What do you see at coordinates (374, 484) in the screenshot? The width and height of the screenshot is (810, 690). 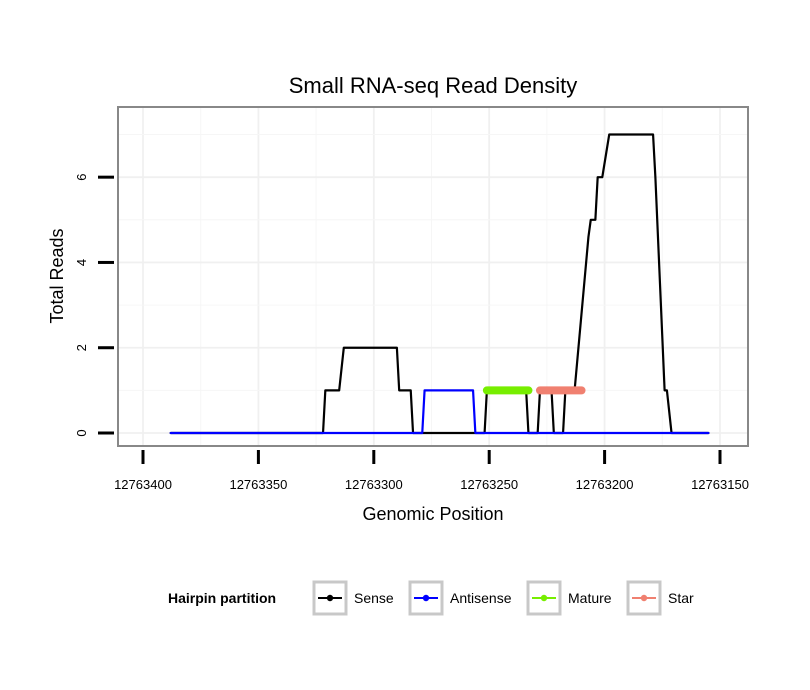 I see `x-tick-label: 12763300` at bounding box center [374, 484].